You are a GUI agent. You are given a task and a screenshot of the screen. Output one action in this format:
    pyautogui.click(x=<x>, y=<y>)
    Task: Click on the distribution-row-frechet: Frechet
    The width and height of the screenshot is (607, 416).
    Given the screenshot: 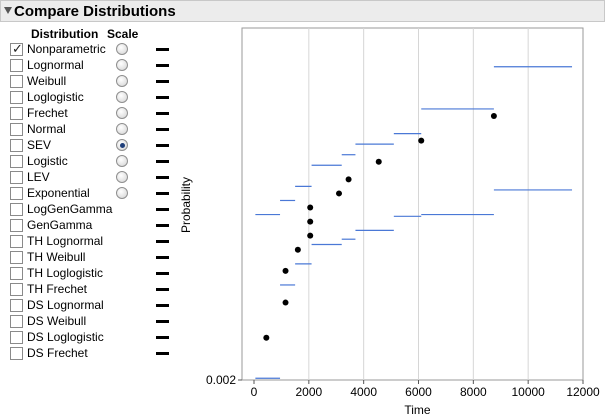 What is the action you would take?
    pyautogui.click(x=87, y=114)
    